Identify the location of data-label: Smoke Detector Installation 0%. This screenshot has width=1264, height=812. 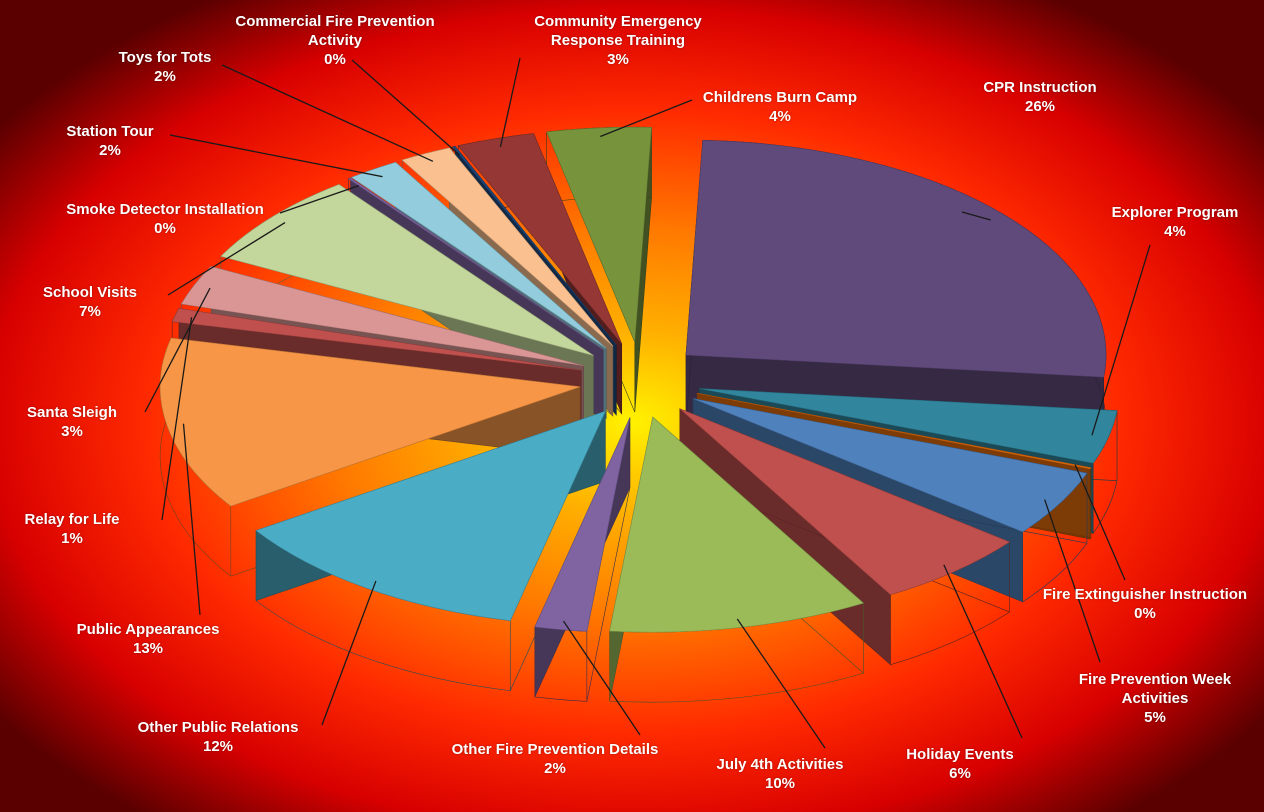
(165, 219).